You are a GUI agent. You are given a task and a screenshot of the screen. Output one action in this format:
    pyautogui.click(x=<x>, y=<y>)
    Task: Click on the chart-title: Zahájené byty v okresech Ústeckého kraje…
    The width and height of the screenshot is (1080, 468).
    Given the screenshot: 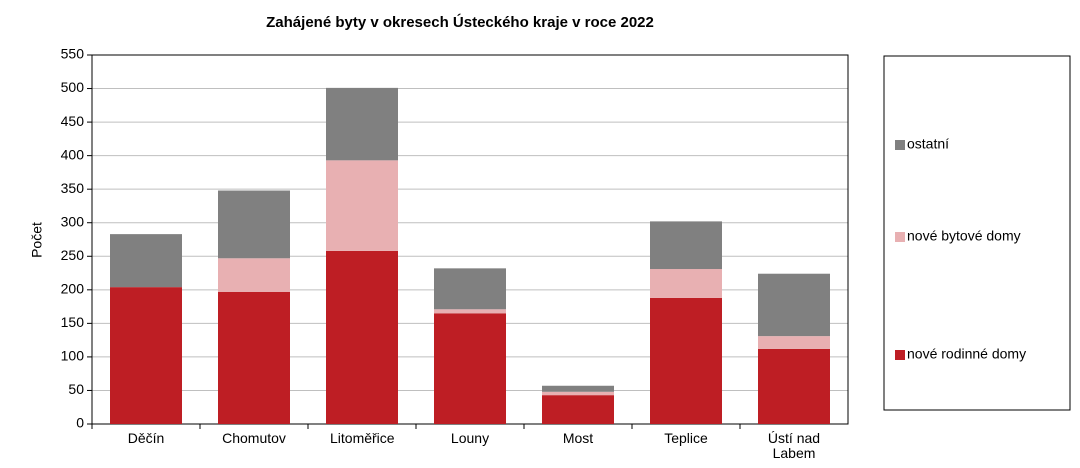 What is the action you would take?
    pyautogui.click(x=460, y=22)
    